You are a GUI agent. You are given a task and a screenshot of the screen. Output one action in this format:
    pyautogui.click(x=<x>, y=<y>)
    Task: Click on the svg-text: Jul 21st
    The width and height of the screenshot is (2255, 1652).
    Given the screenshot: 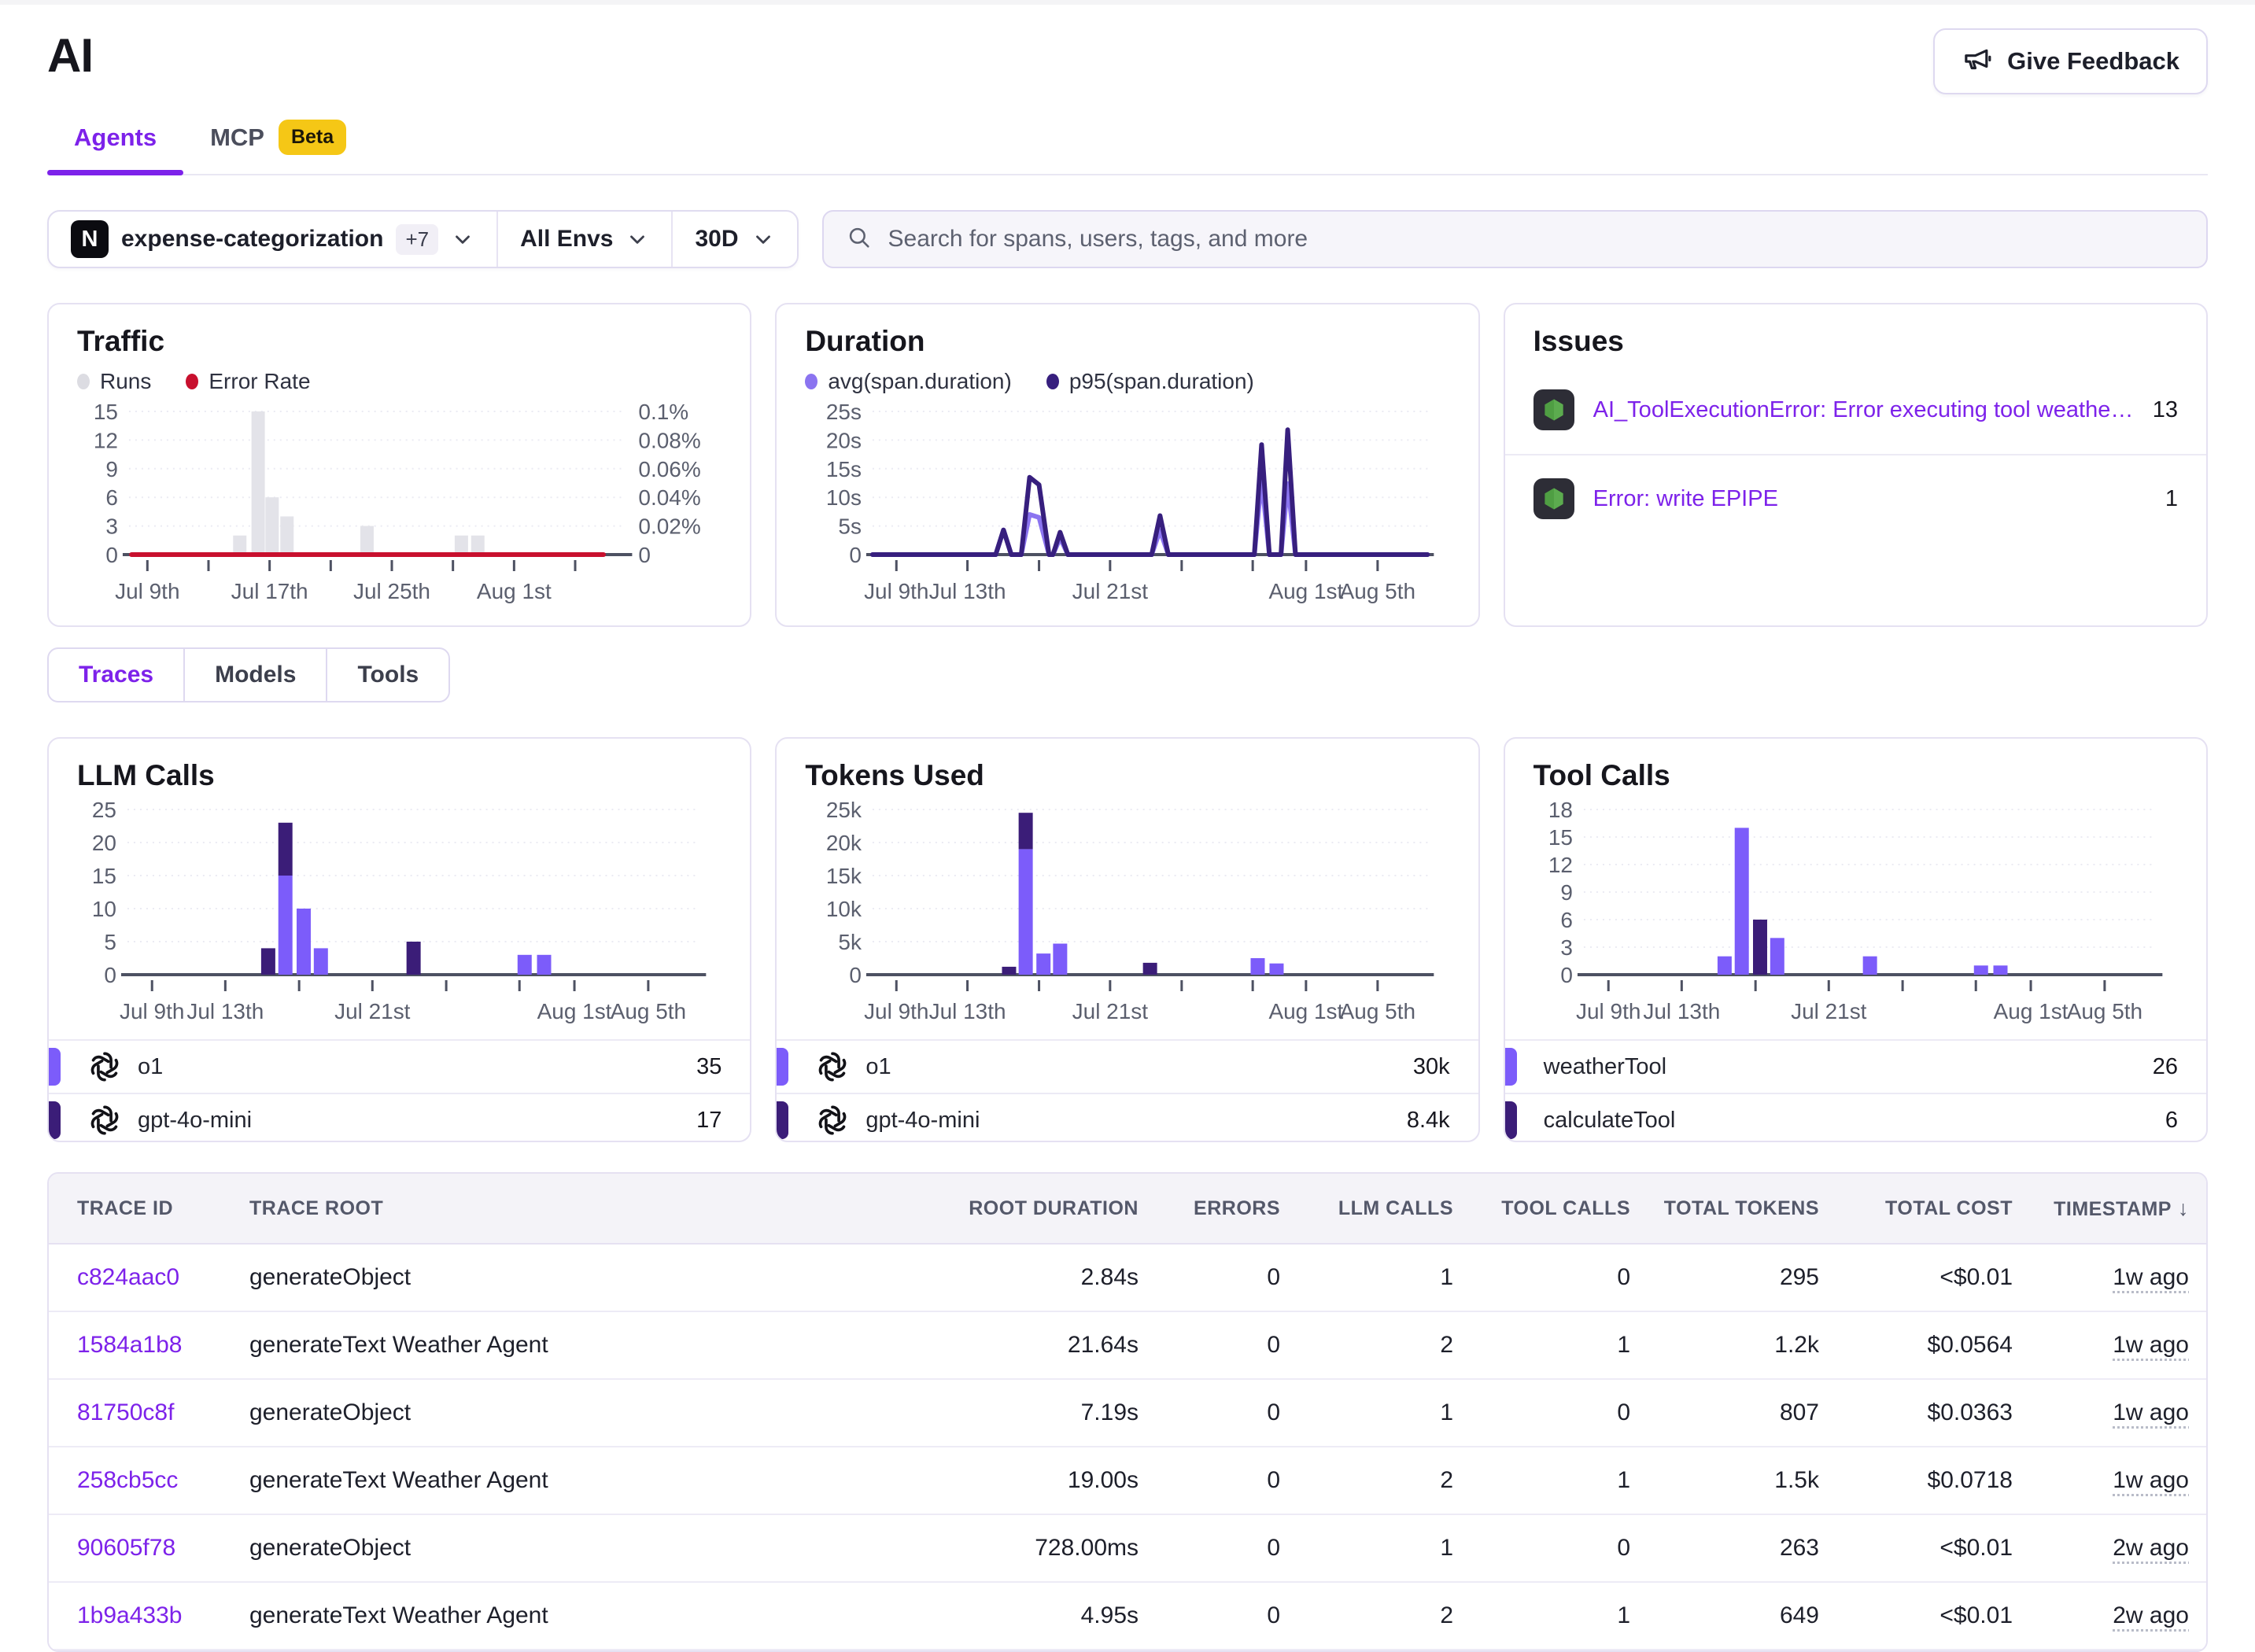 What is the action you would take?
    pyautogui.click(x=372, y=1011)
    